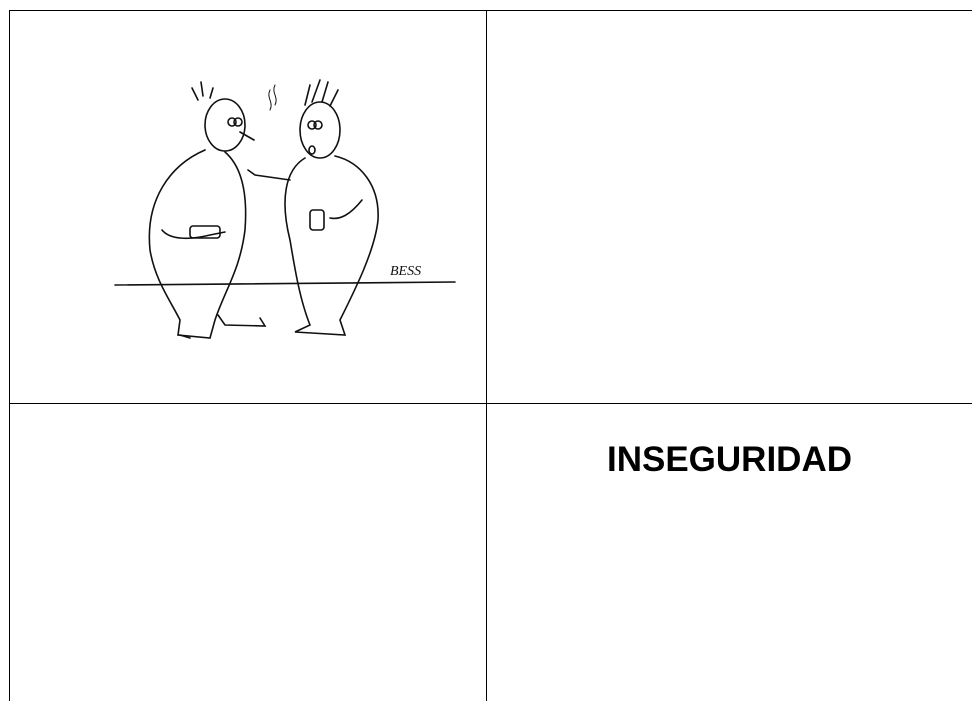  What do you see at coordinates (9, 355) in the screenshot?
I see `table-border-left` at bounding box center [9, 355].